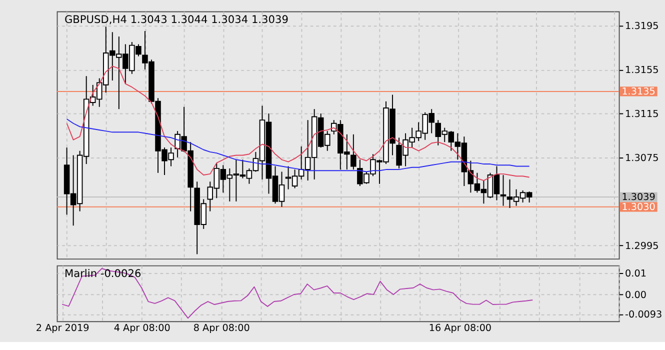 This screenshot has height=350, width=665. What do you see at coordinates (639, 92) in the screenshot?
I see `ref-line-label: 1.3135` at bounding box center [639, 92].